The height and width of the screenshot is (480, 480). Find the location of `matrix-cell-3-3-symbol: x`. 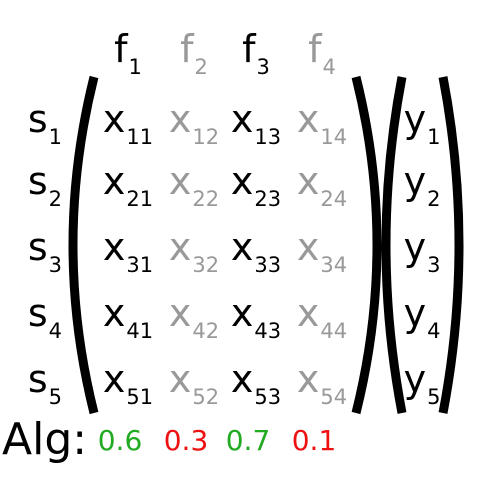

matrix-cell-3-3-symbol: x is located at coordinates (242, 247).